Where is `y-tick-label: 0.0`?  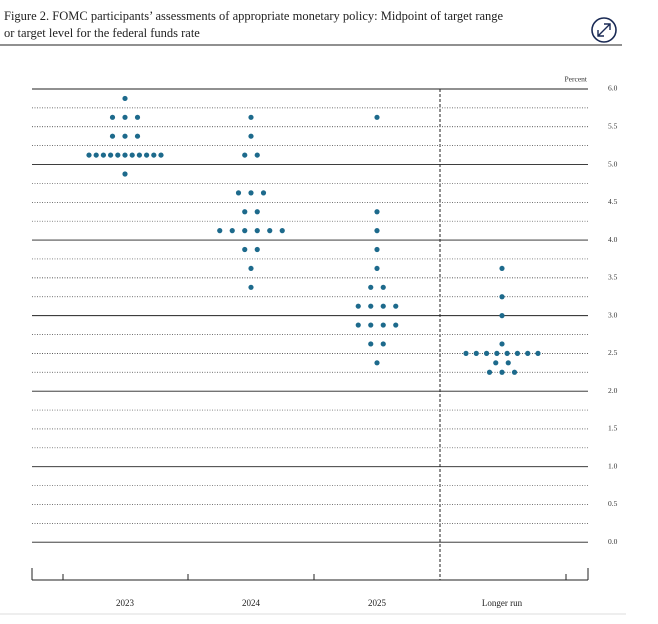
y-tick-label: 0.0 is located at coordinates (613, 541).